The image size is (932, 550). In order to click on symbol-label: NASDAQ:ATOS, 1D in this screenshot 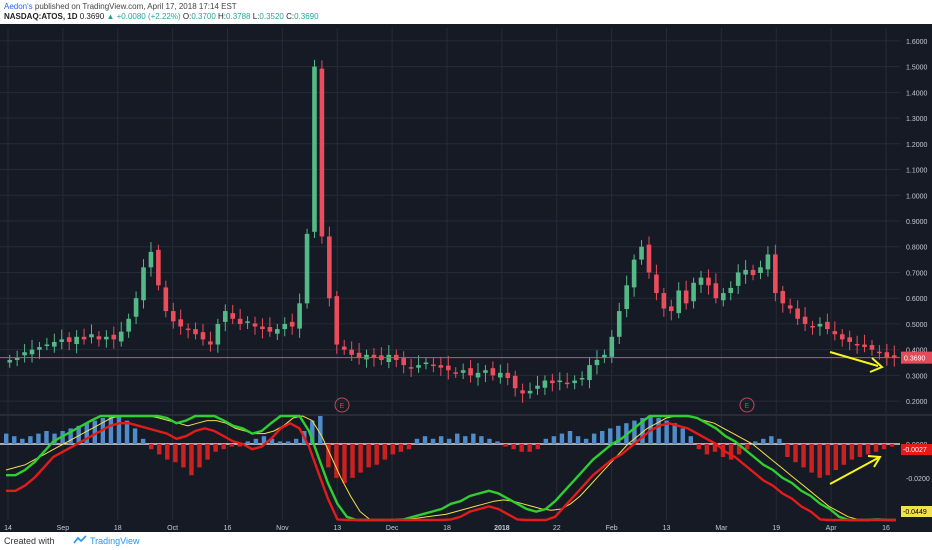, I will do `click(41, 16)`.